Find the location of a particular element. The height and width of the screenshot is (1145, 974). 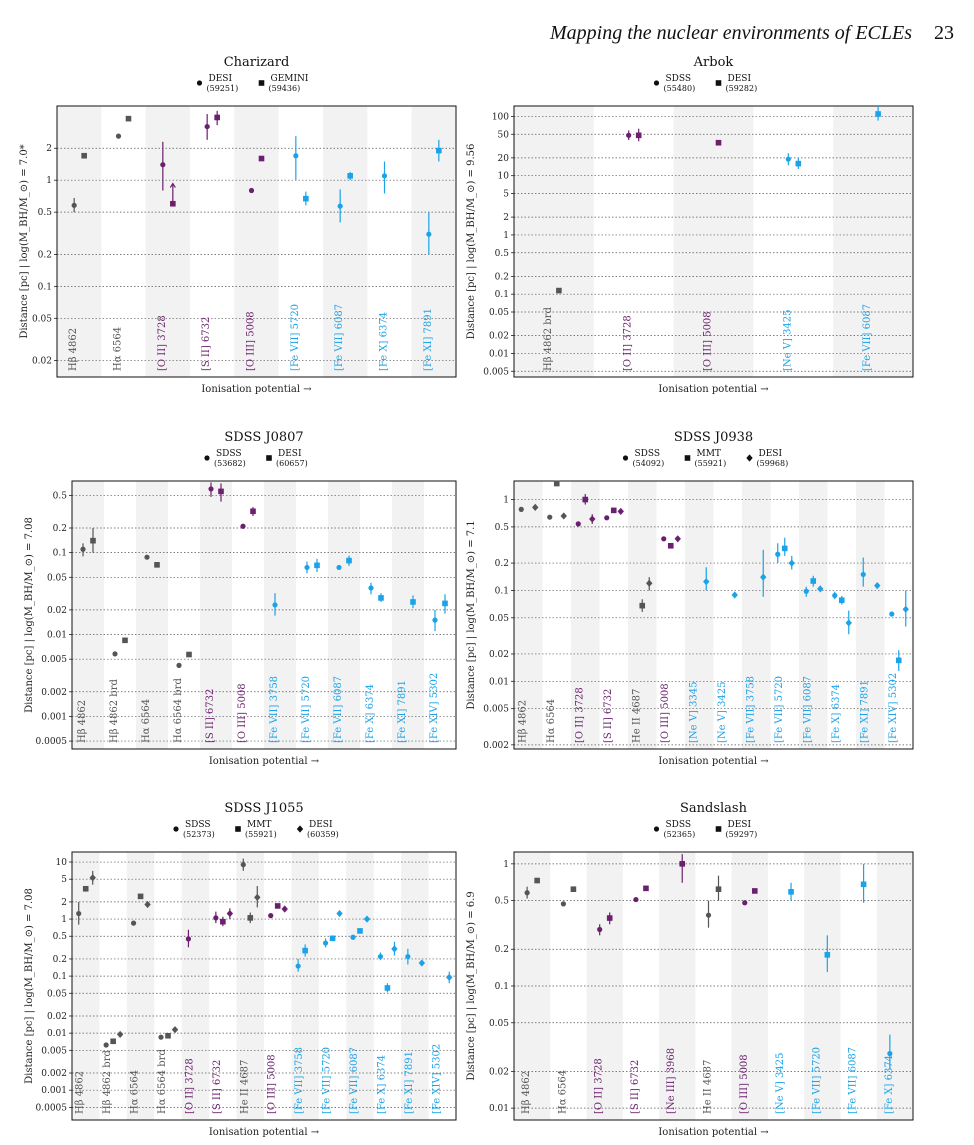

legend-epoch: (53682) is located at coordinates (230, 463).